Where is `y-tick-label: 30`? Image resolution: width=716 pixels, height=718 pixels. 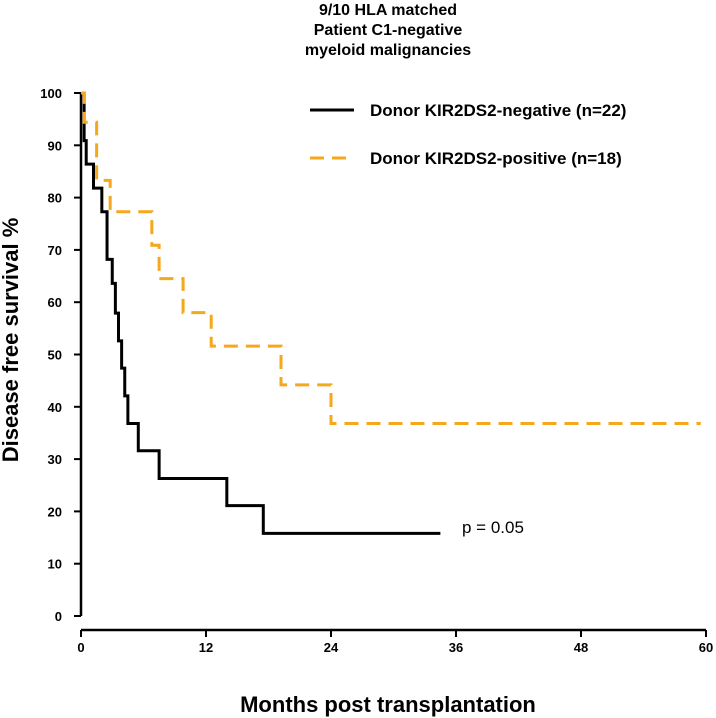 y-tick-label: 30 is located at coordinates (55, 459).